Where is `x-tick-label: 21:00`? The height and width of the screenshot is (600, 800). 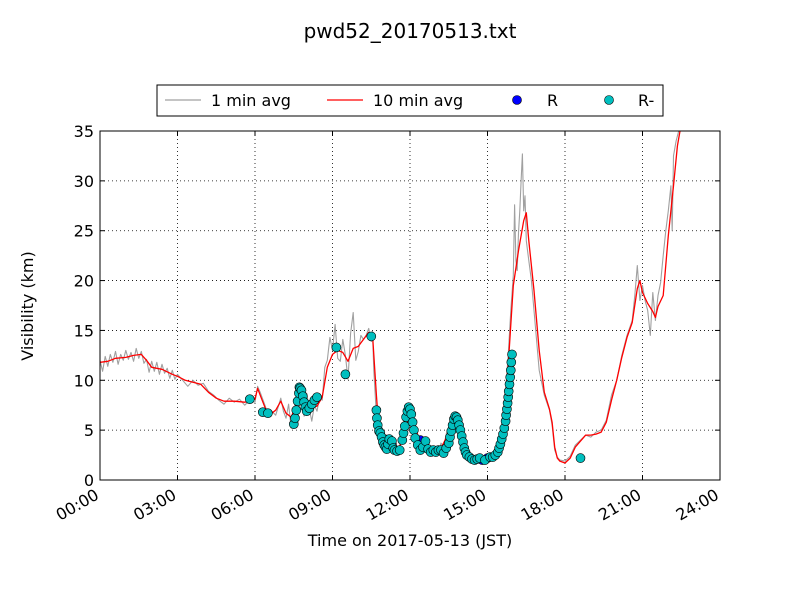
x-tick-label: 21:00 is located at coordinates (619, 505).